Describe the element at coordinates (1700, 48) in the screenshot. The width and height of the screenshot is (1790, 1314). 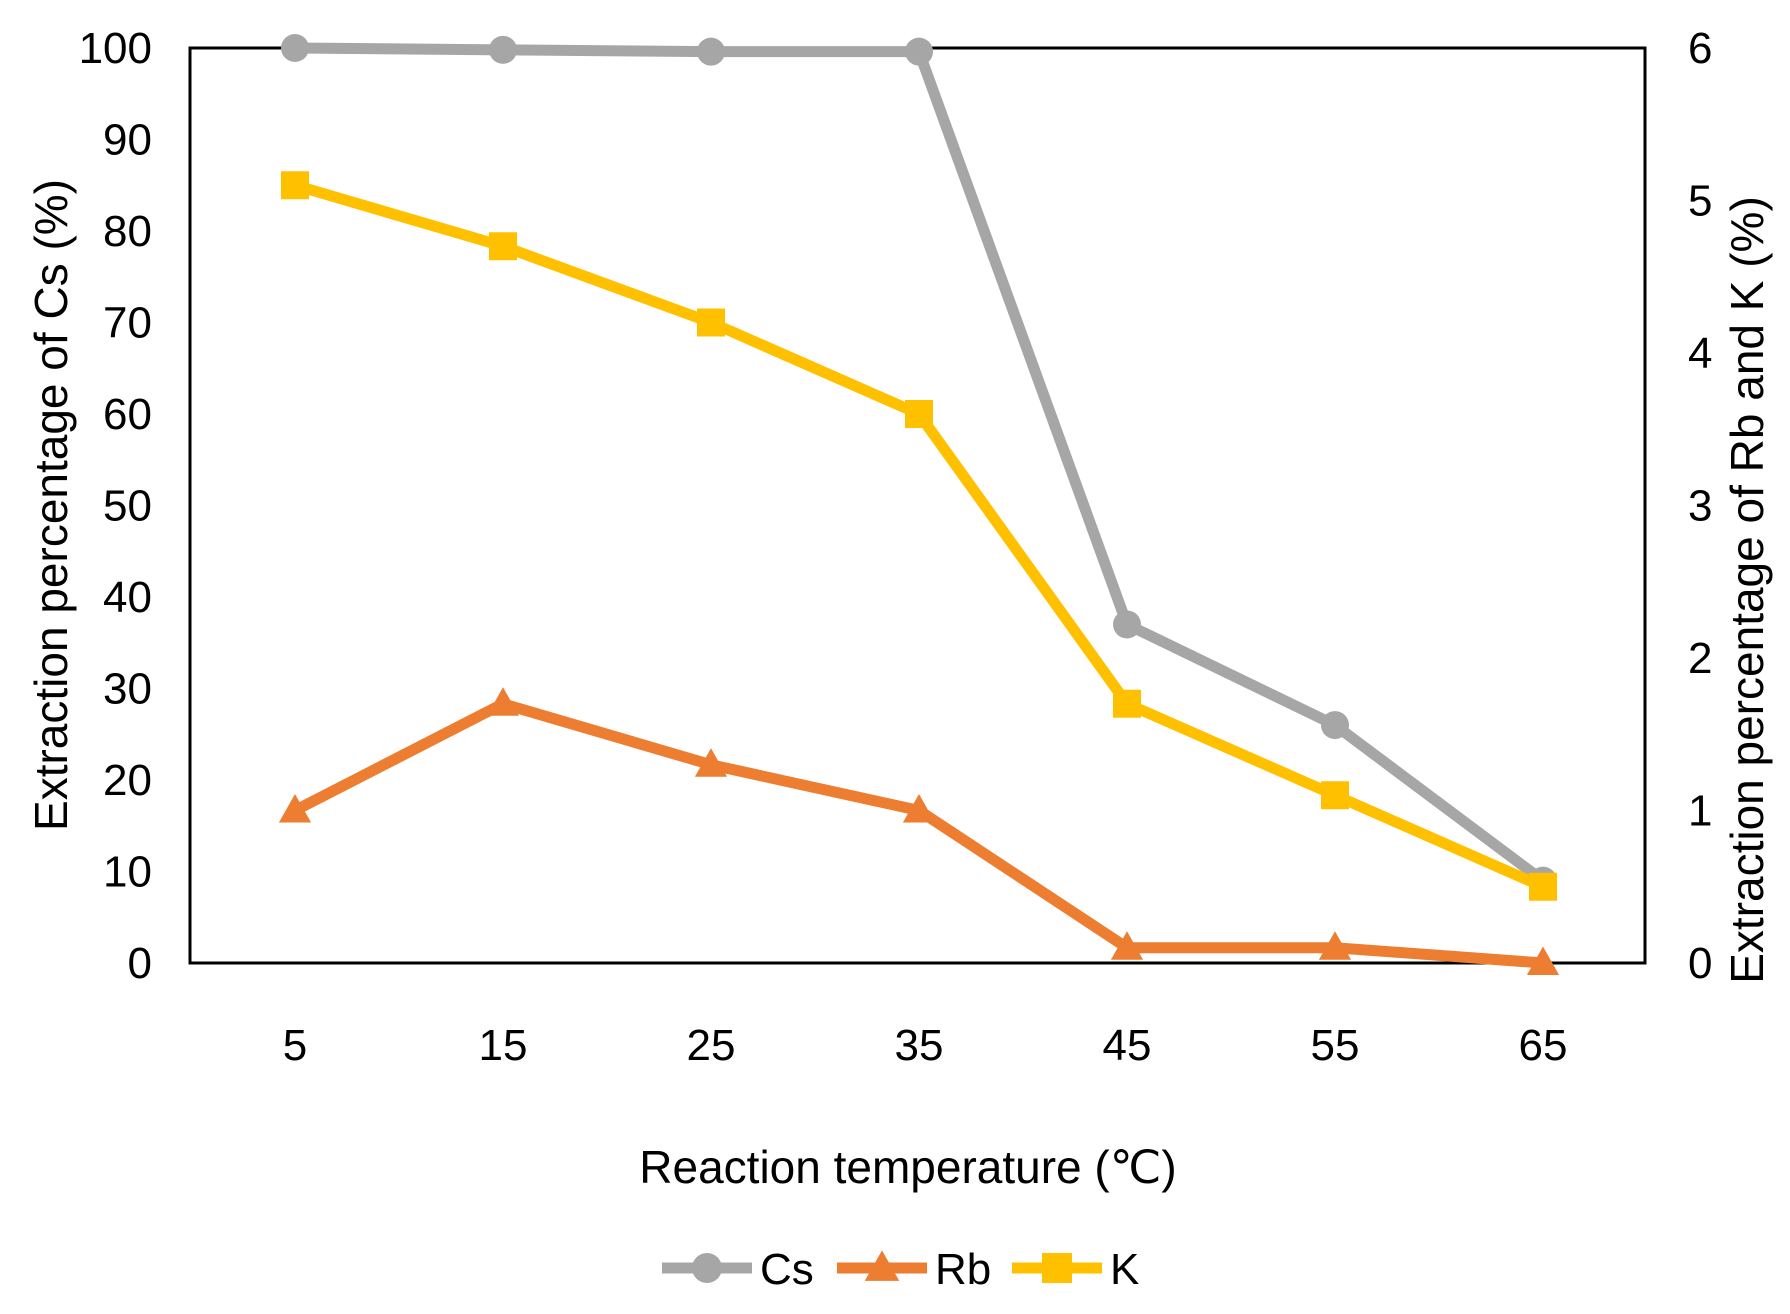
I see `right-tick-label: 6` at that location.